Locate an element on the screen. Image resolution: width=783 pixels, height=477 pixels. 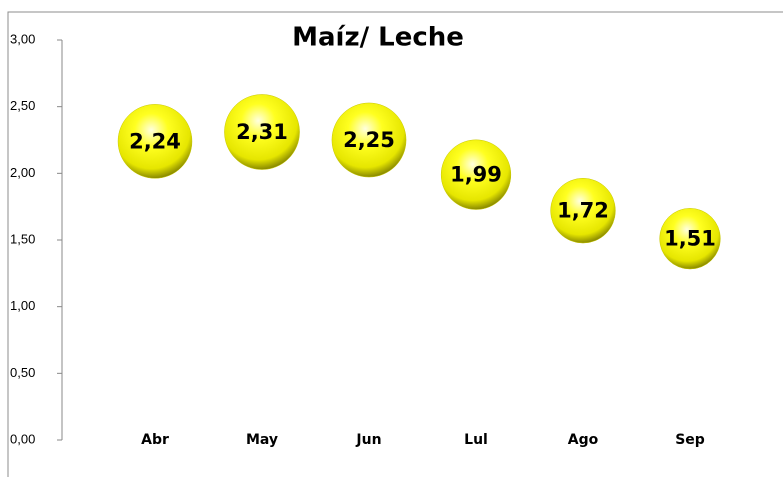
y-tick-label: 0,00 is located at coordinates (22, 438).